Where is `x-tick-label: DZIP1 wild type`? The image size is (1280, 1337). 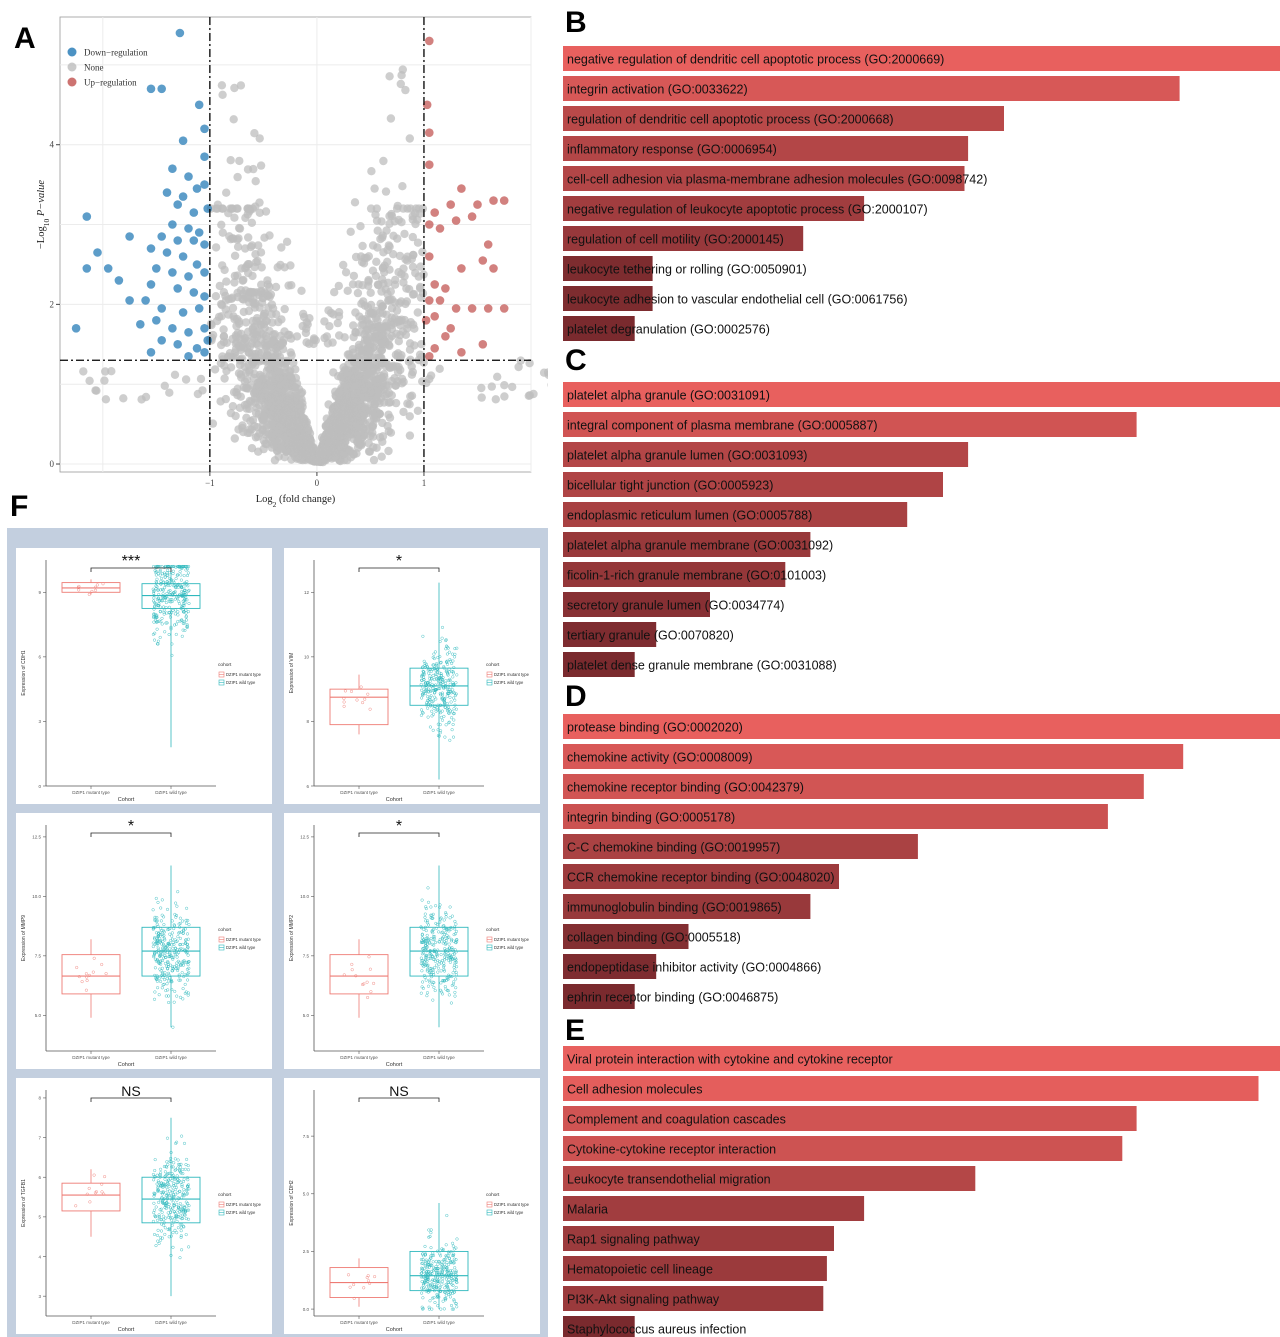
x-tick-label: DZIP1 wild type is located at coordinates (439, 1057).